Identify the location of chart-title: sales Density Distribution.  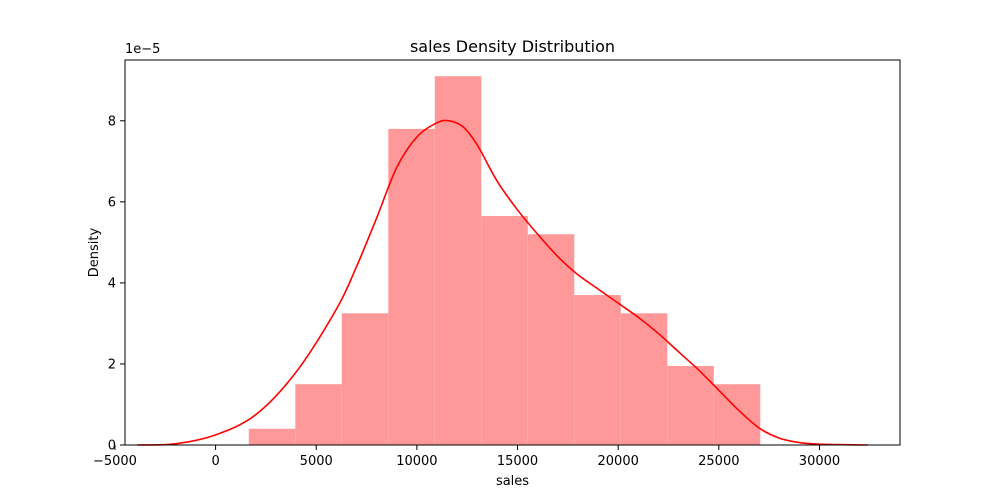
(512, 46).